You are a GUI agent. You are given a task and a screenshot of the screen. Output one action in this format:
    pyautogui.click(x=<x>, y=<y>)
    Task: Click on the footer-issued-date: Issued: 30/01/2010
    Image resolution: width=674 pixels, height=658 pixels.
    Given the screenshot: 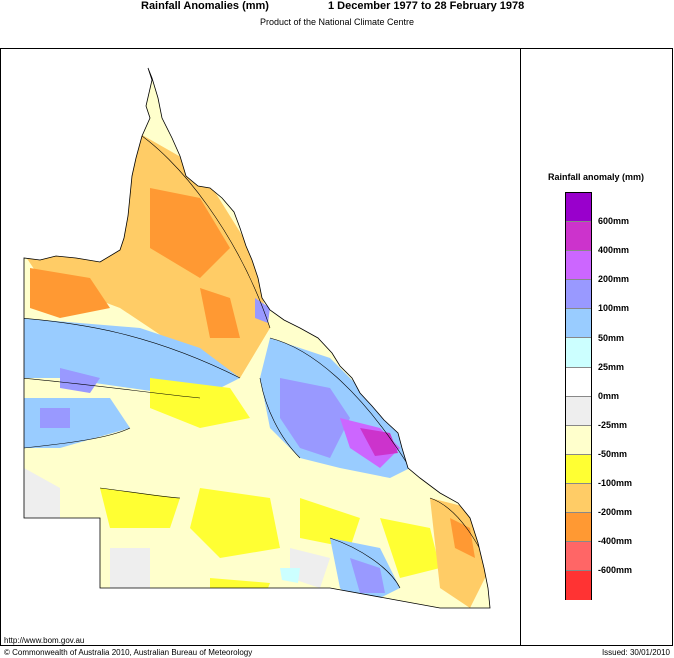 What is the action you would take?
    pyautogui.click(x=635, y=652)
    